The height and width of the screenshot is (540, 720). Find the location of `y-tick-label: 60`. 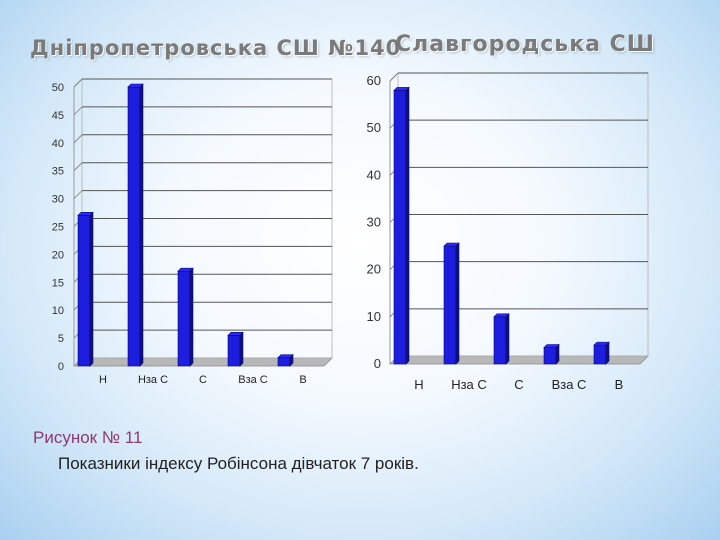

y-tick-label: 60 is located at coordinates (374, 80).